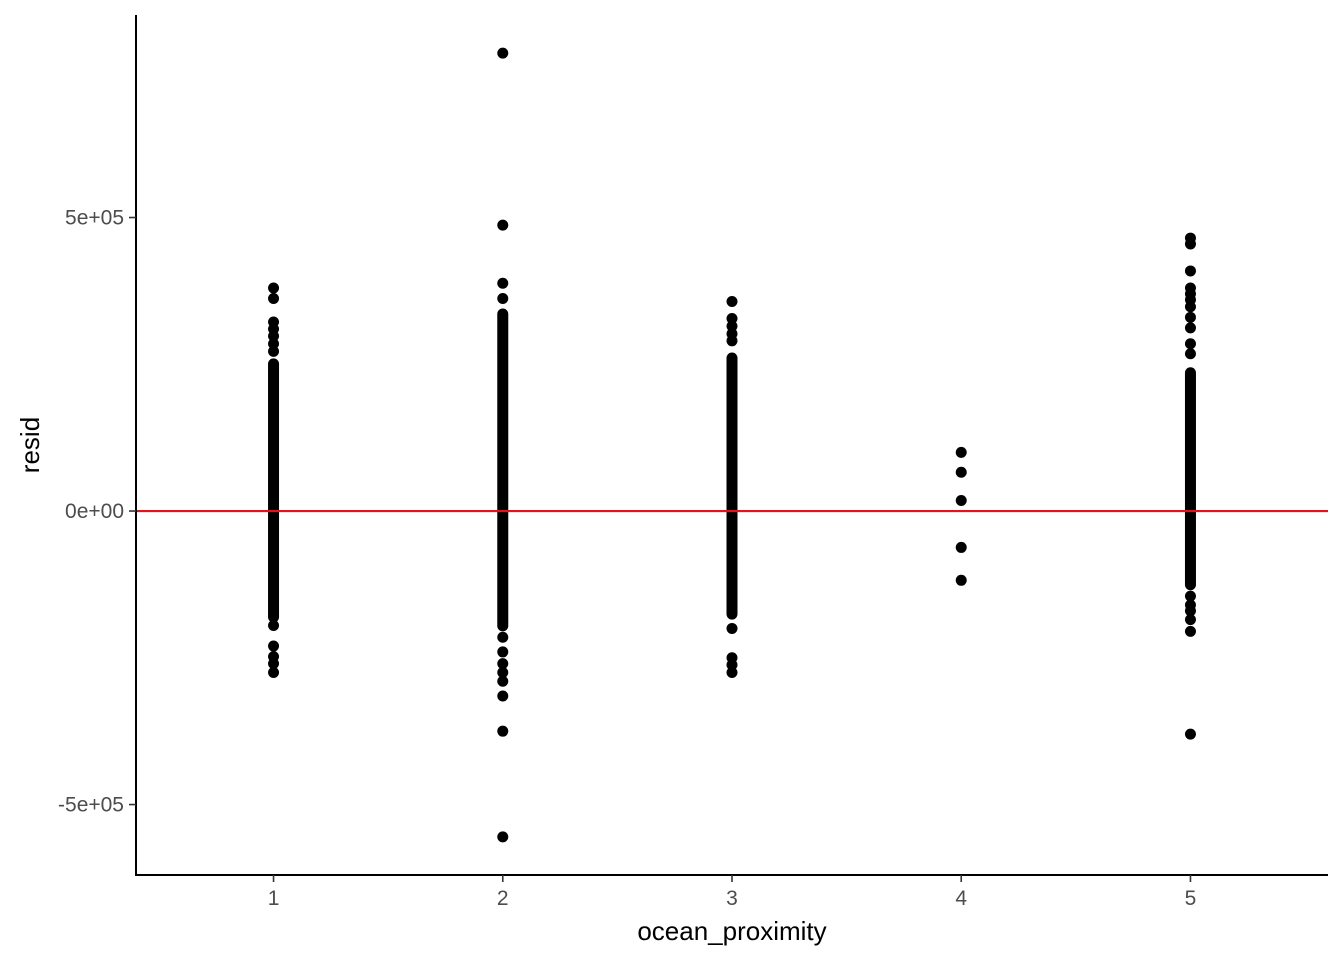 Image resolution: width=1344 pixels, height=960 pixels. I want to click on x-tick-label: 4, so click(961, 898).